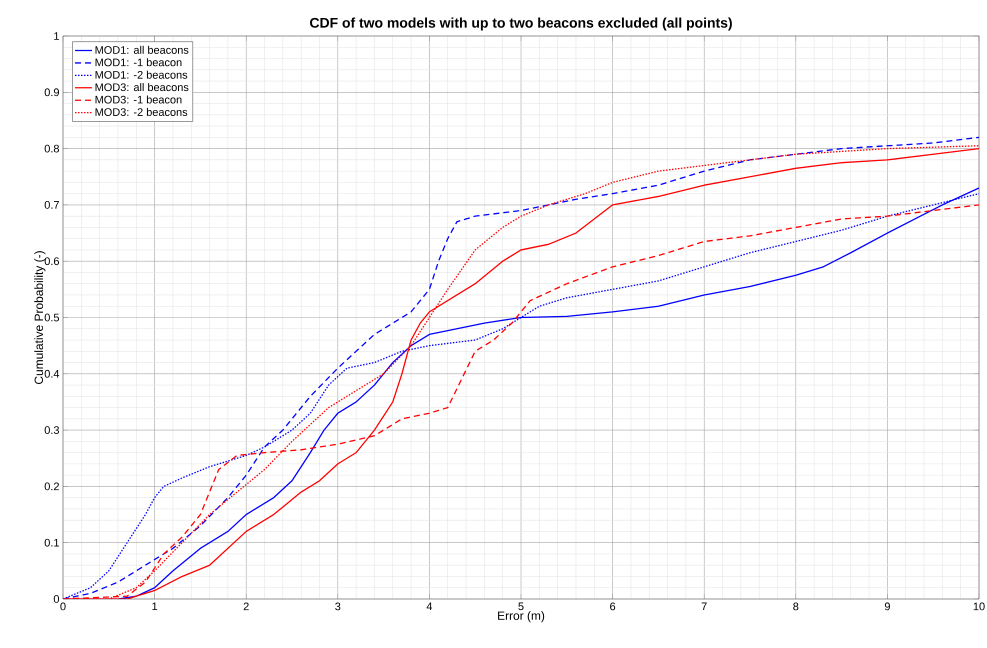  Describe the element at coordinates (57, 599) in the screenshot. I see `y-tick-label: 0` at that location.